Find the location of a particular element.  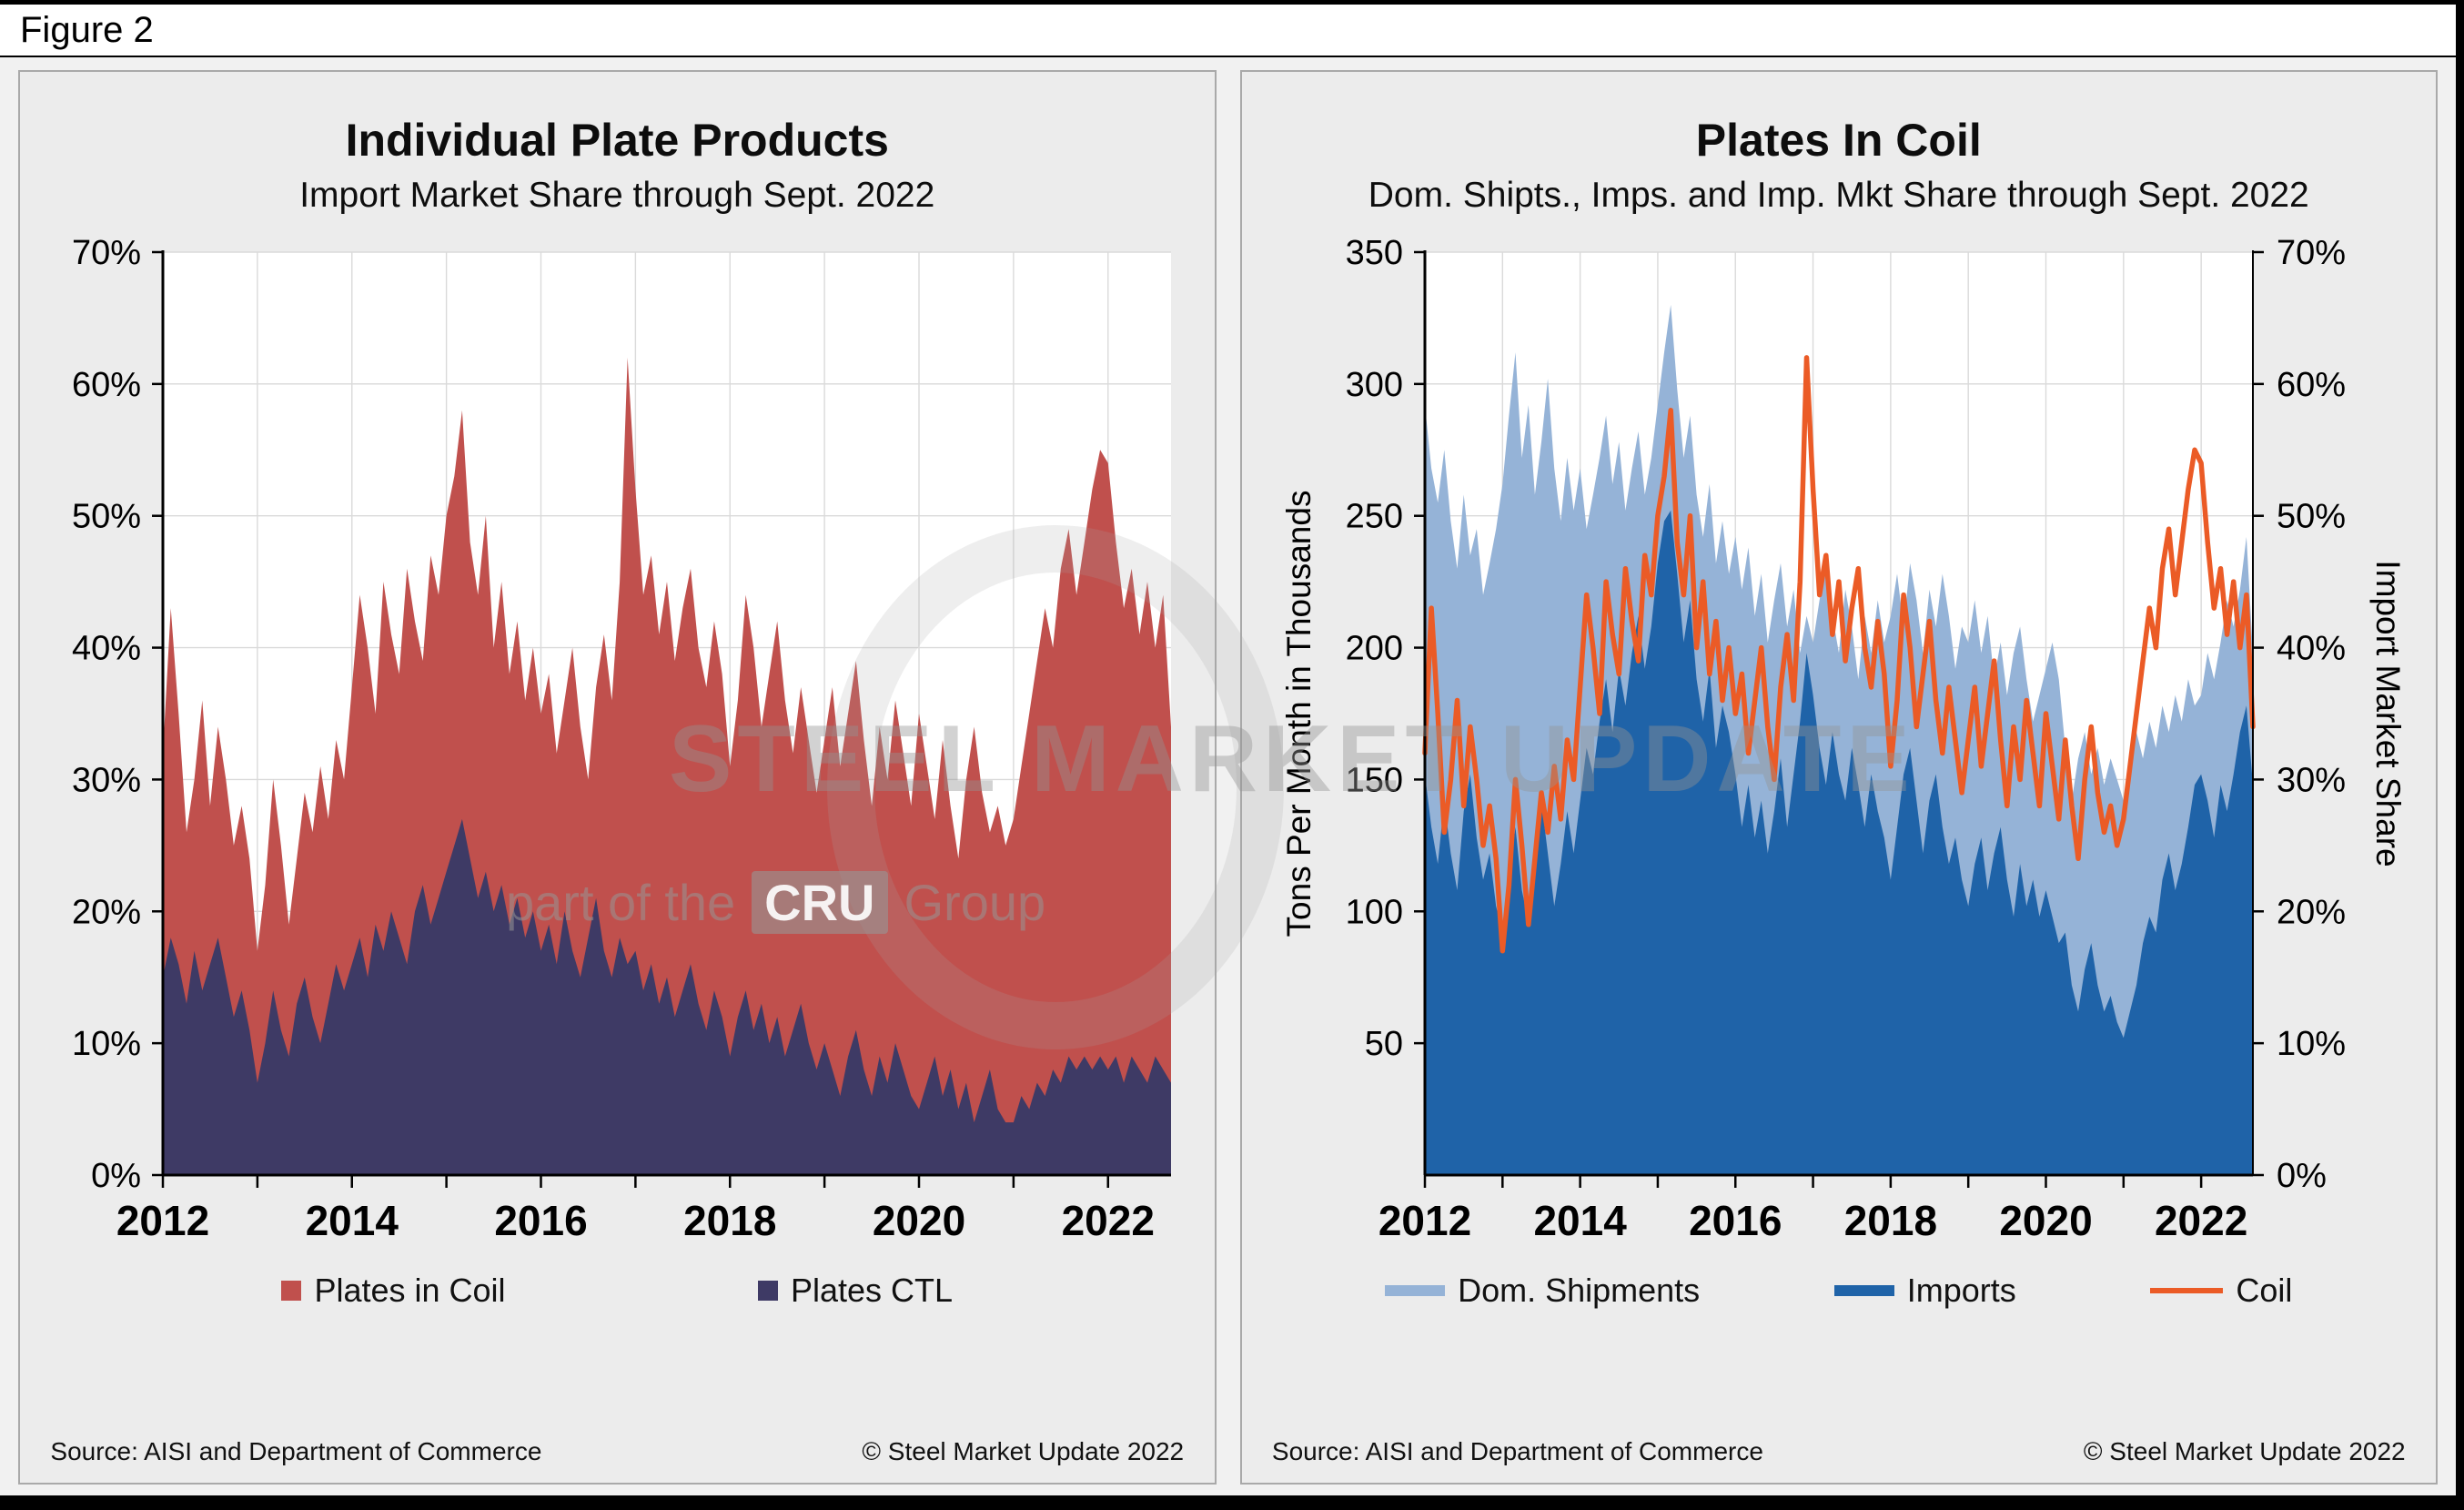

svg-text: 150 is located at coordinates (1373, 780).